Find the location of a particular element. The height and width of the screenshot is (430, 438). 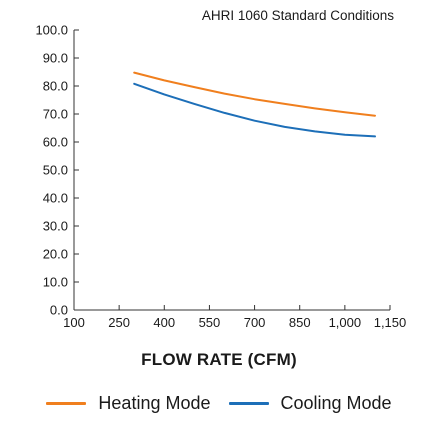

y-tick-label: 10.0 is located at coordinates (55, 282).